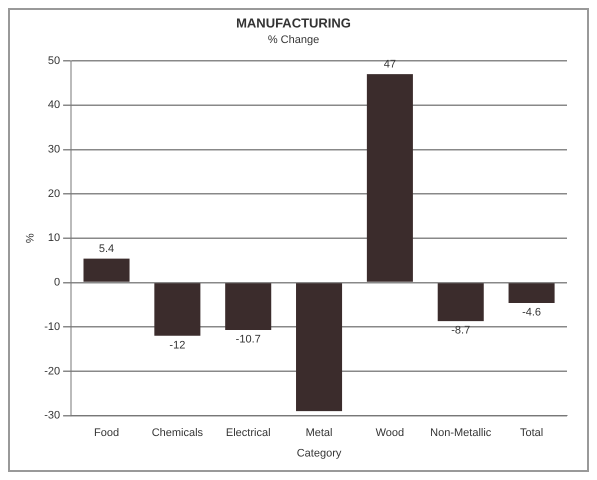 The image size is (597, 480). Describe the element at coordinates (54, 105) in the screenshot. I see `y-tick-label: 40` at that location.